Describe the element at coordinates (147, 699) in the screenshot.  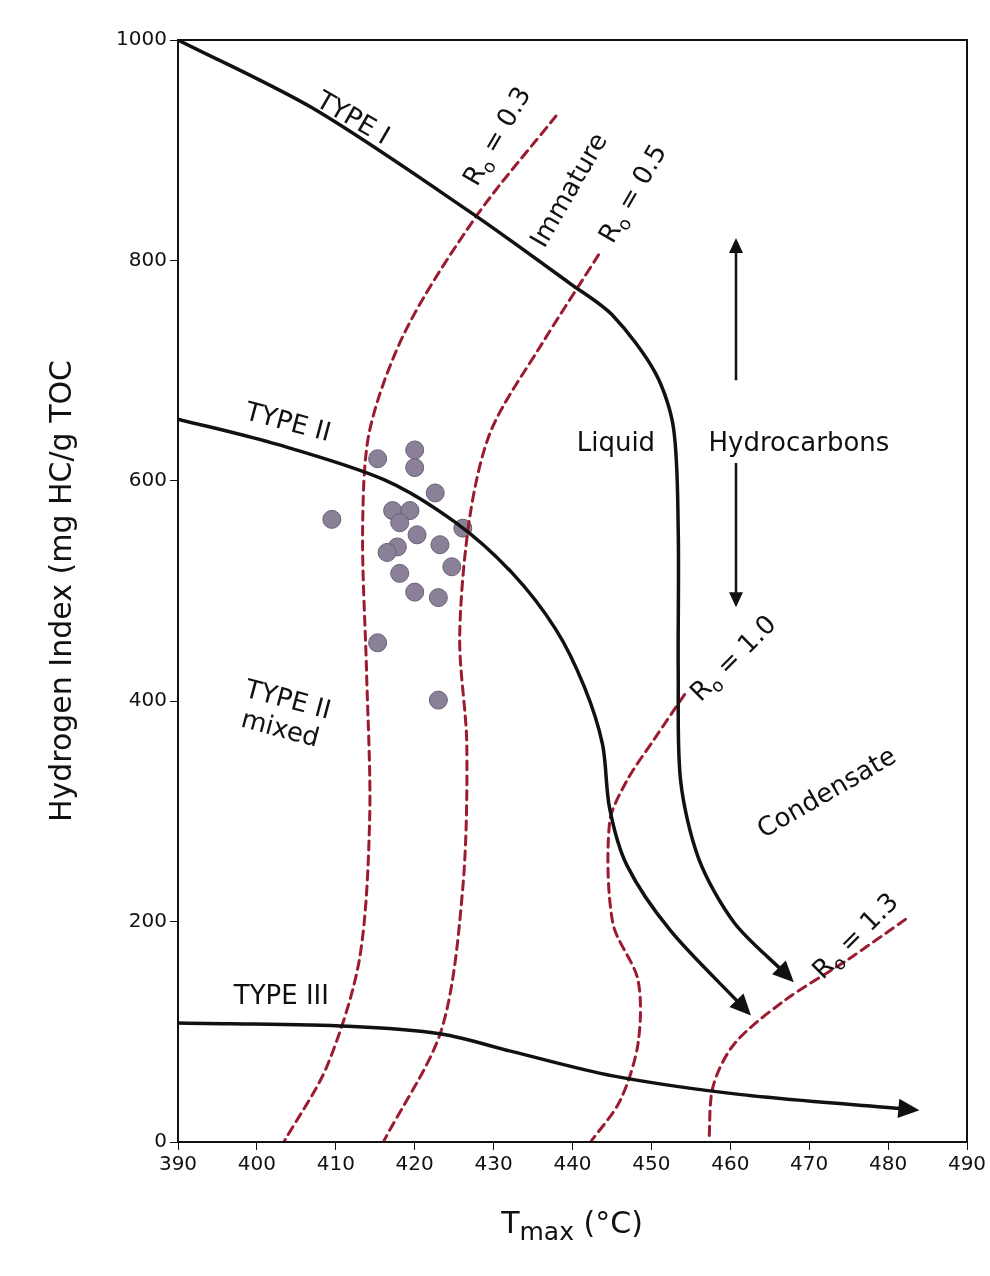
I see `y-tick-label: 400` at that location.